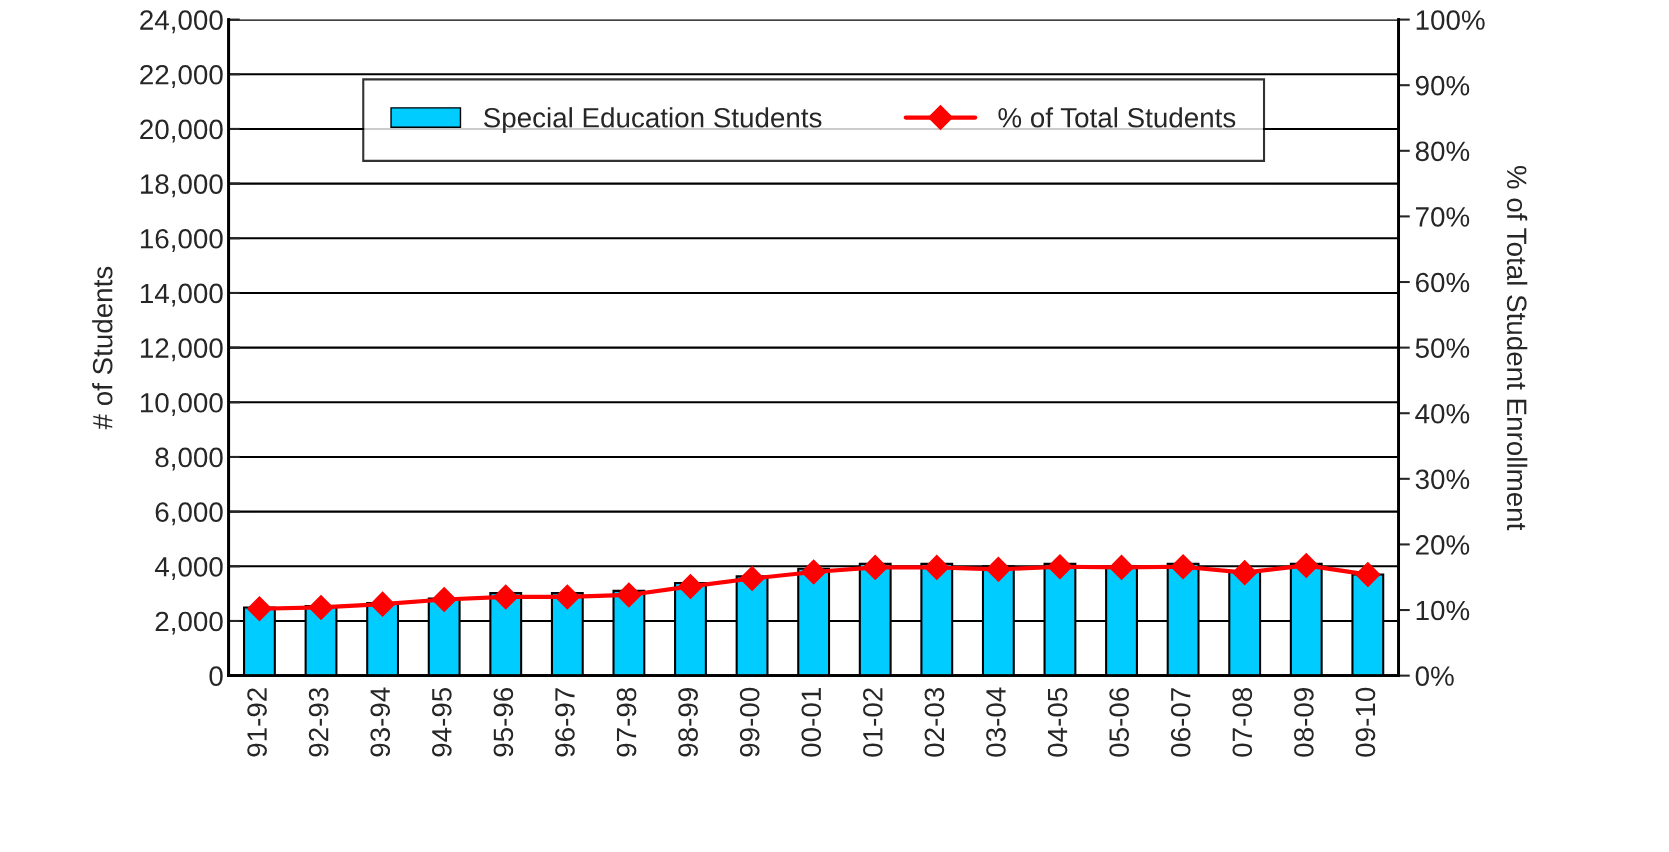 This screenshot has height=852, width=1669. What do you see at coordinates (102, 348) in the screenshot?
I see `y-axis-title: # of Students` at bounding box center [102, 348].